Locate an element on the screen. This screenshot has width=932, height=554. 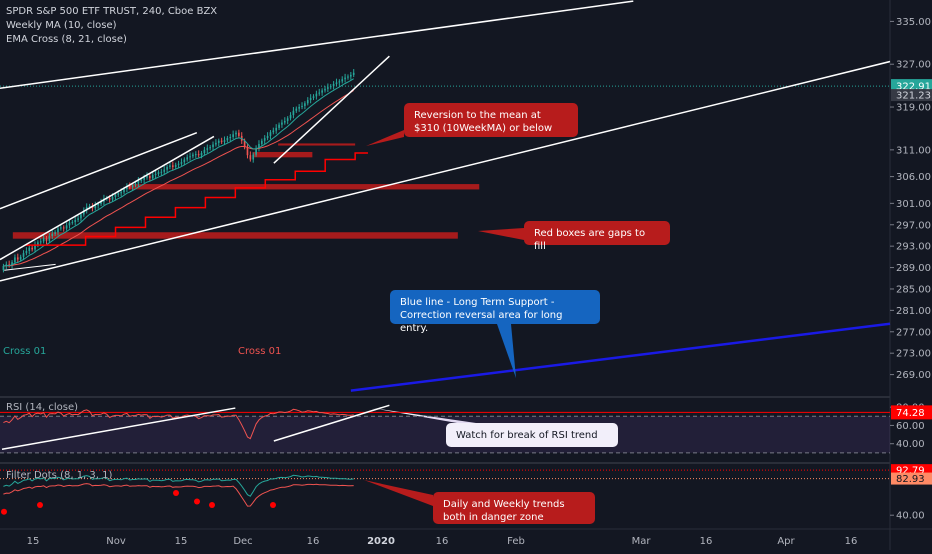
reversion-callout-pointer is located at coordinates (385, 138).